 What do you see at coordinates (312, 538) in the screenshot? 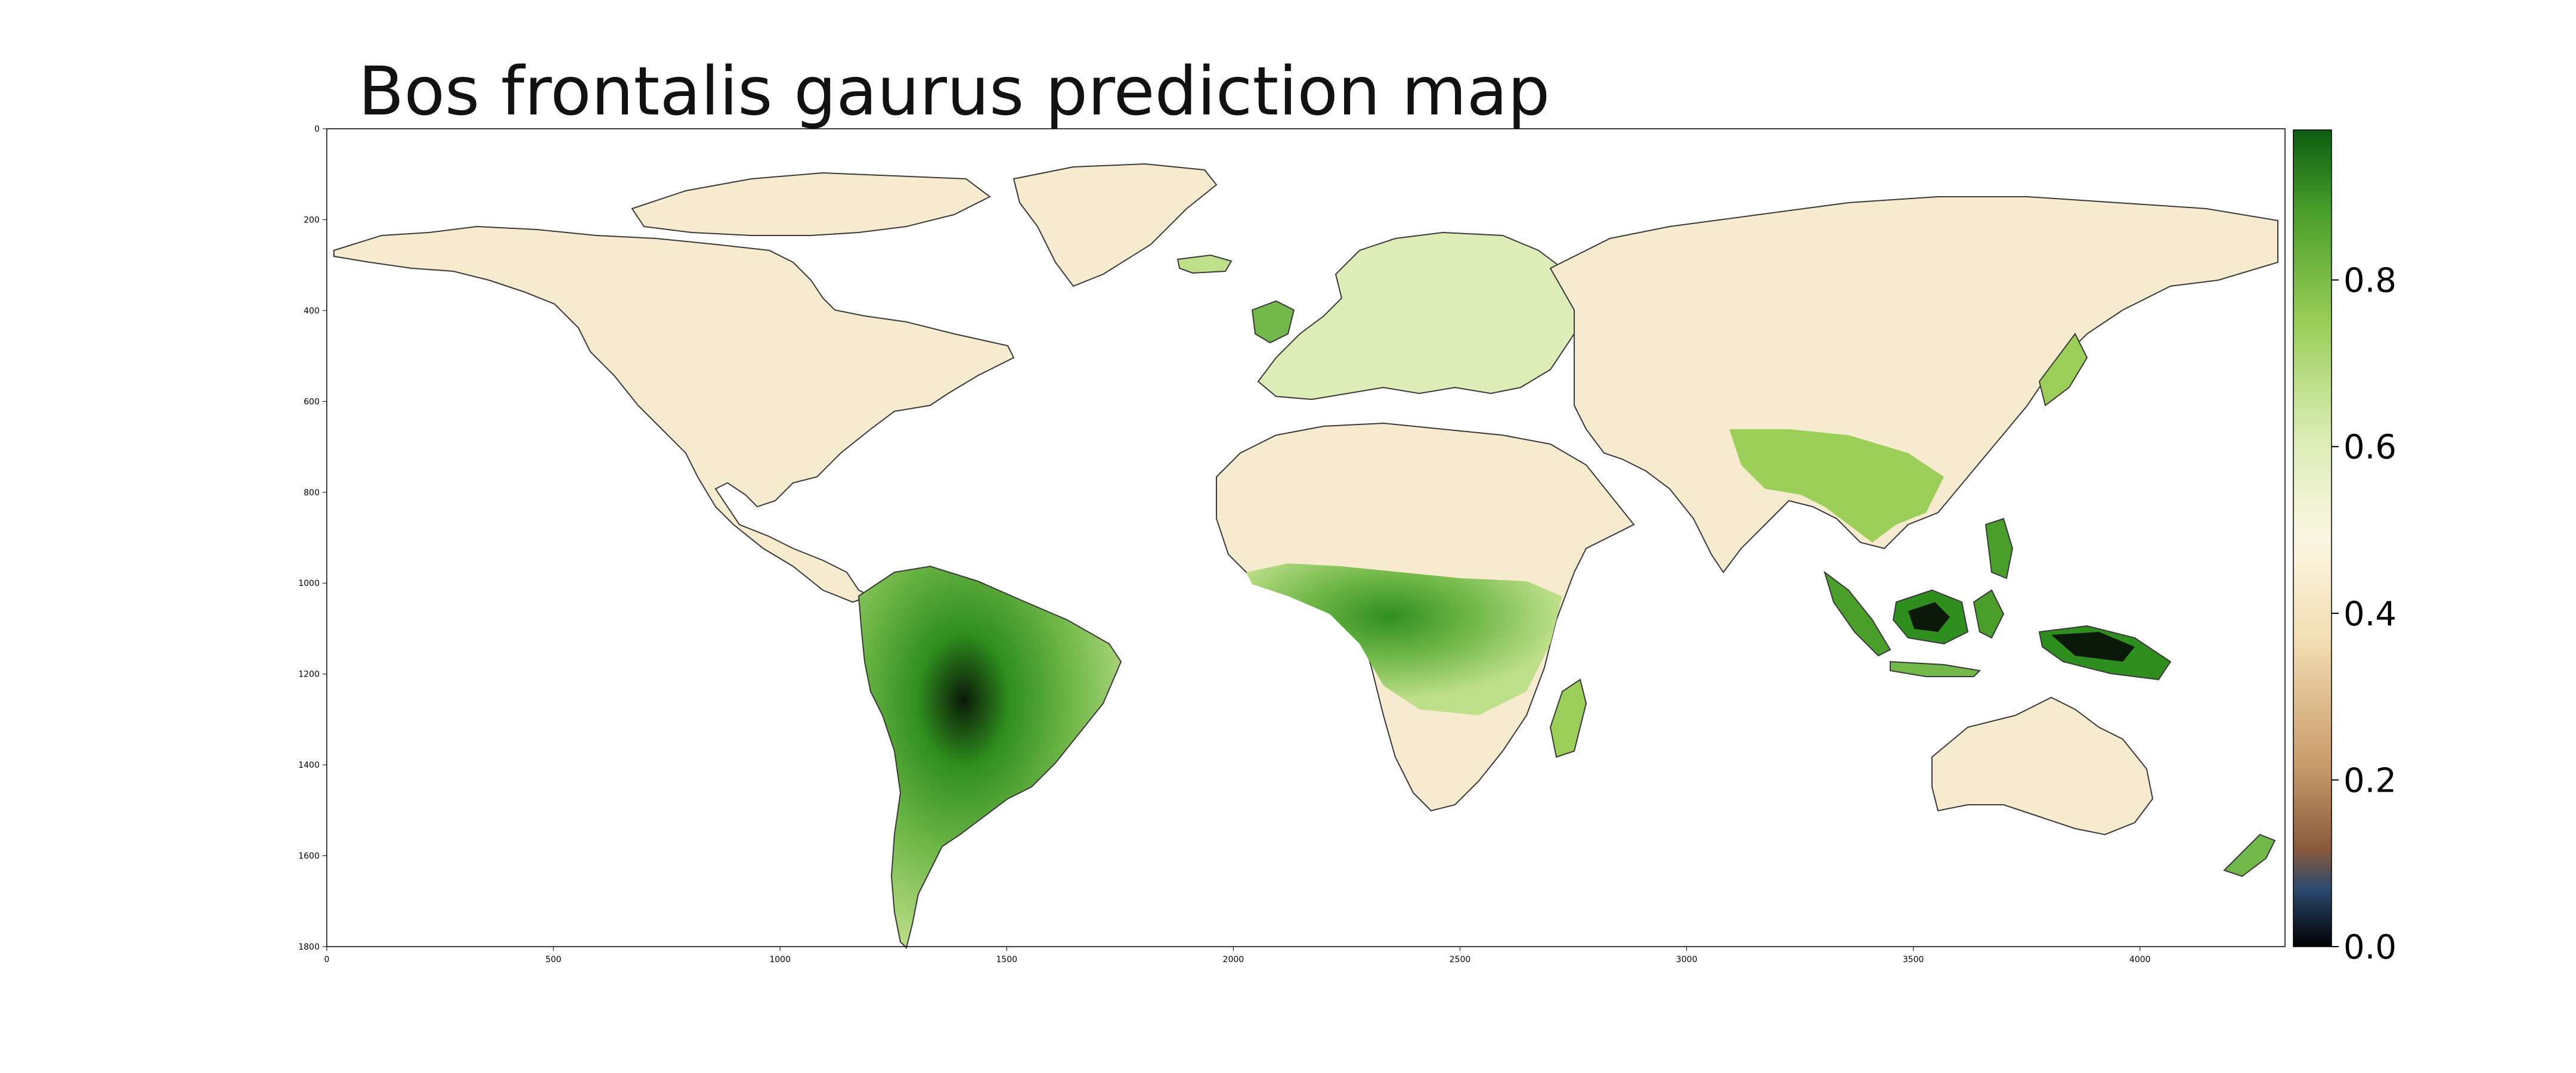
I see `y-axis-ticks: 0 200 400 600 800 1000 1200 1400 1600 1800` at bounding box center [312, 538].